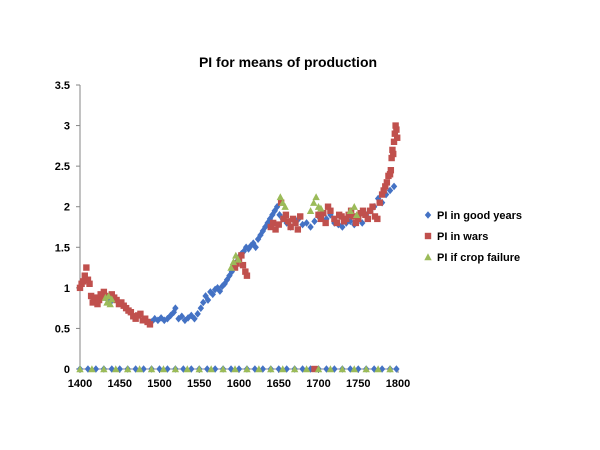  I want to click on x-tick-label: 1650, so click(279, 384).